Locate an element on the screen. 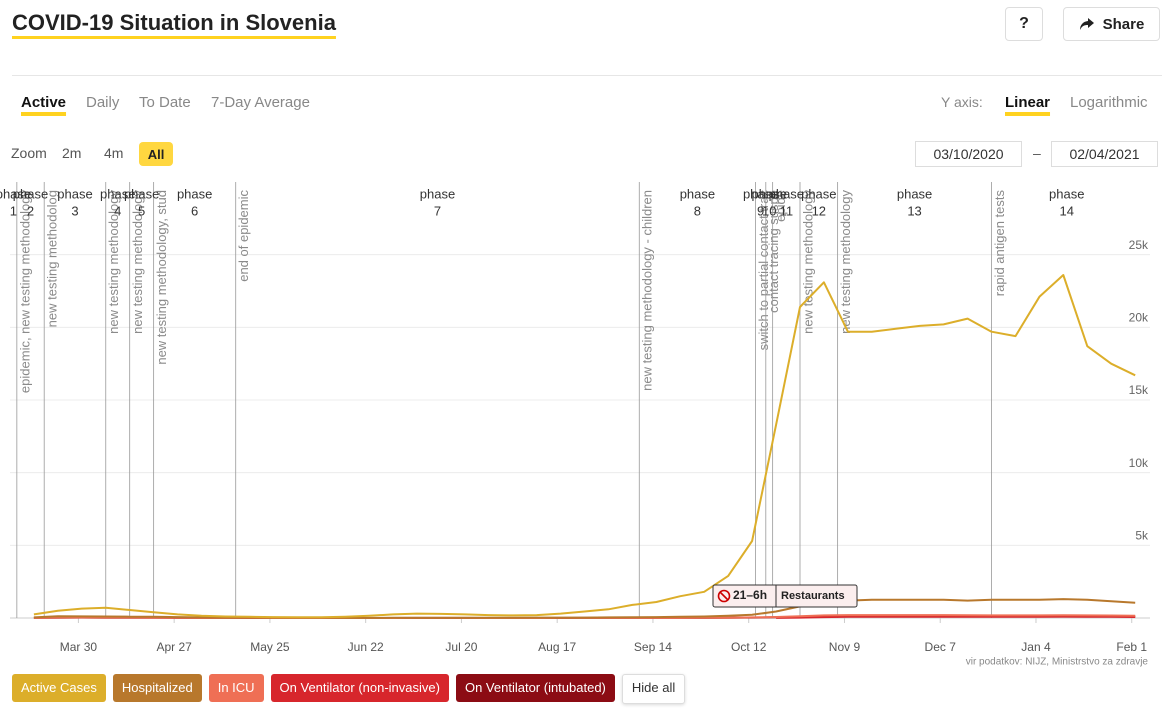 The image size is (1170, 714). x-tick-label: Sep 14 is located at coordinates (653, 647).